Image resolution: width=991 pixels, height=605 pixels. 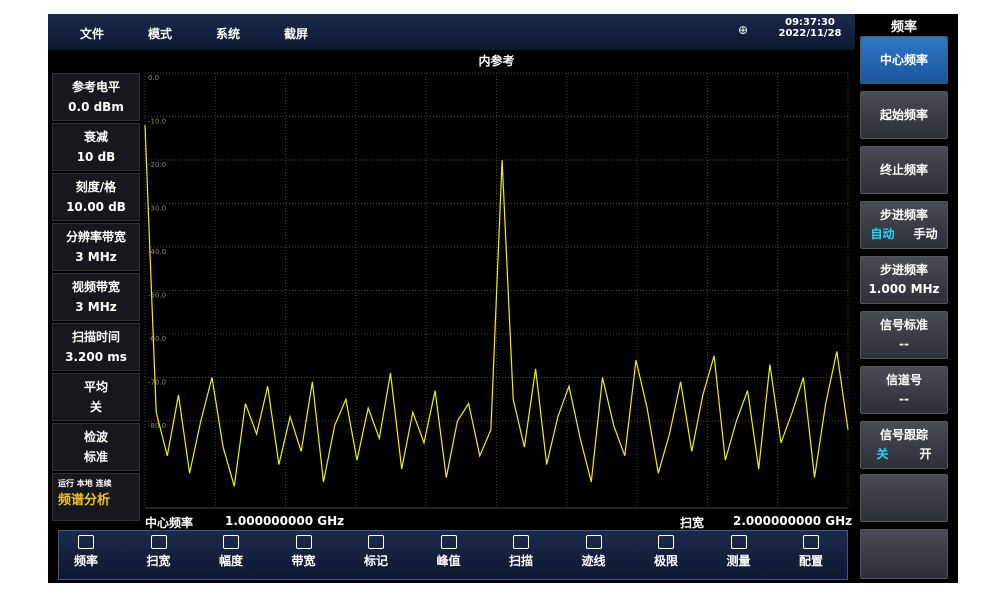 What do you see at coordinates (157, 165) in the screenshot?
I see `y-tick-label: -20.0` at bounding box center [157, 165].